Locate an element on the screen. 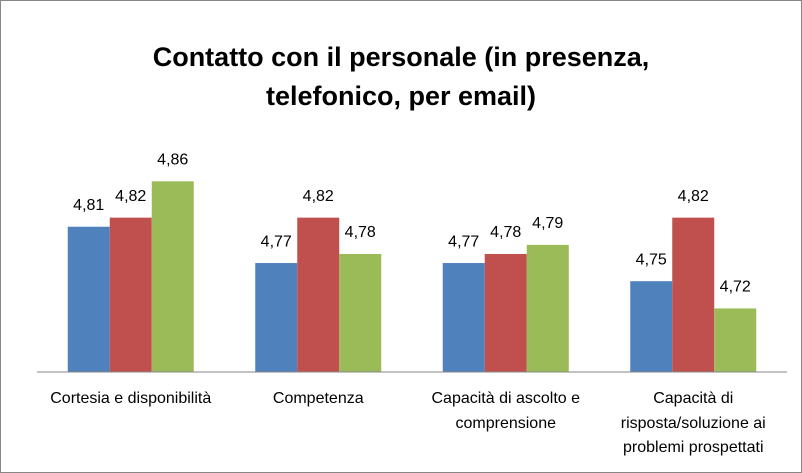 This screenshot has height=473, width=802. data-label: 4,86 is located at coordinates (172, 160).